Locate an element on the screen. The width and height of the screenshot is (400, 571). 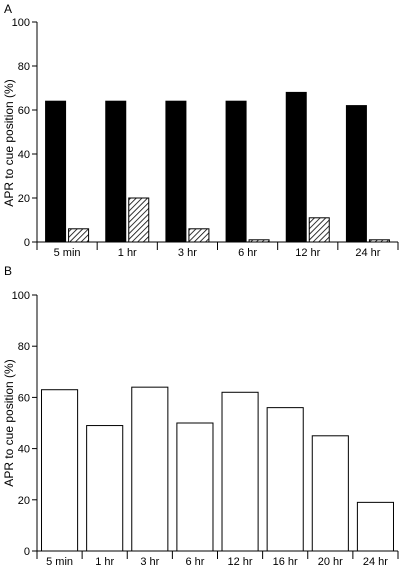
category-label: 16 hr is located at coordinates (285, 562).